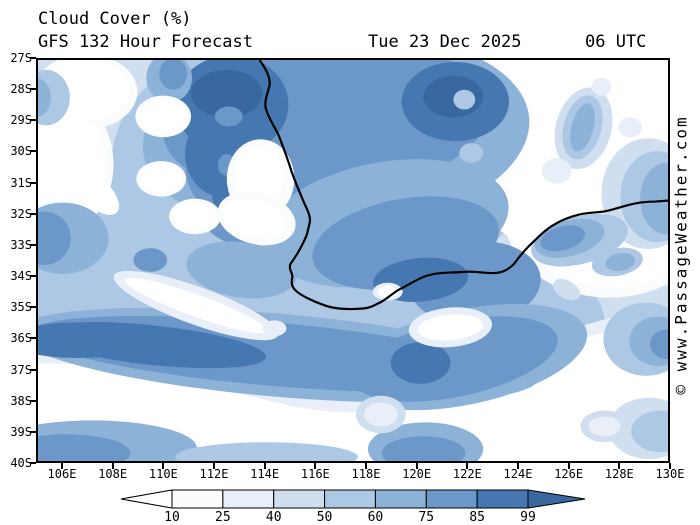 Image resolution: width=700 pixels, height=525 pixels. I want to click on lat-label: 27S, so click(21, 58).